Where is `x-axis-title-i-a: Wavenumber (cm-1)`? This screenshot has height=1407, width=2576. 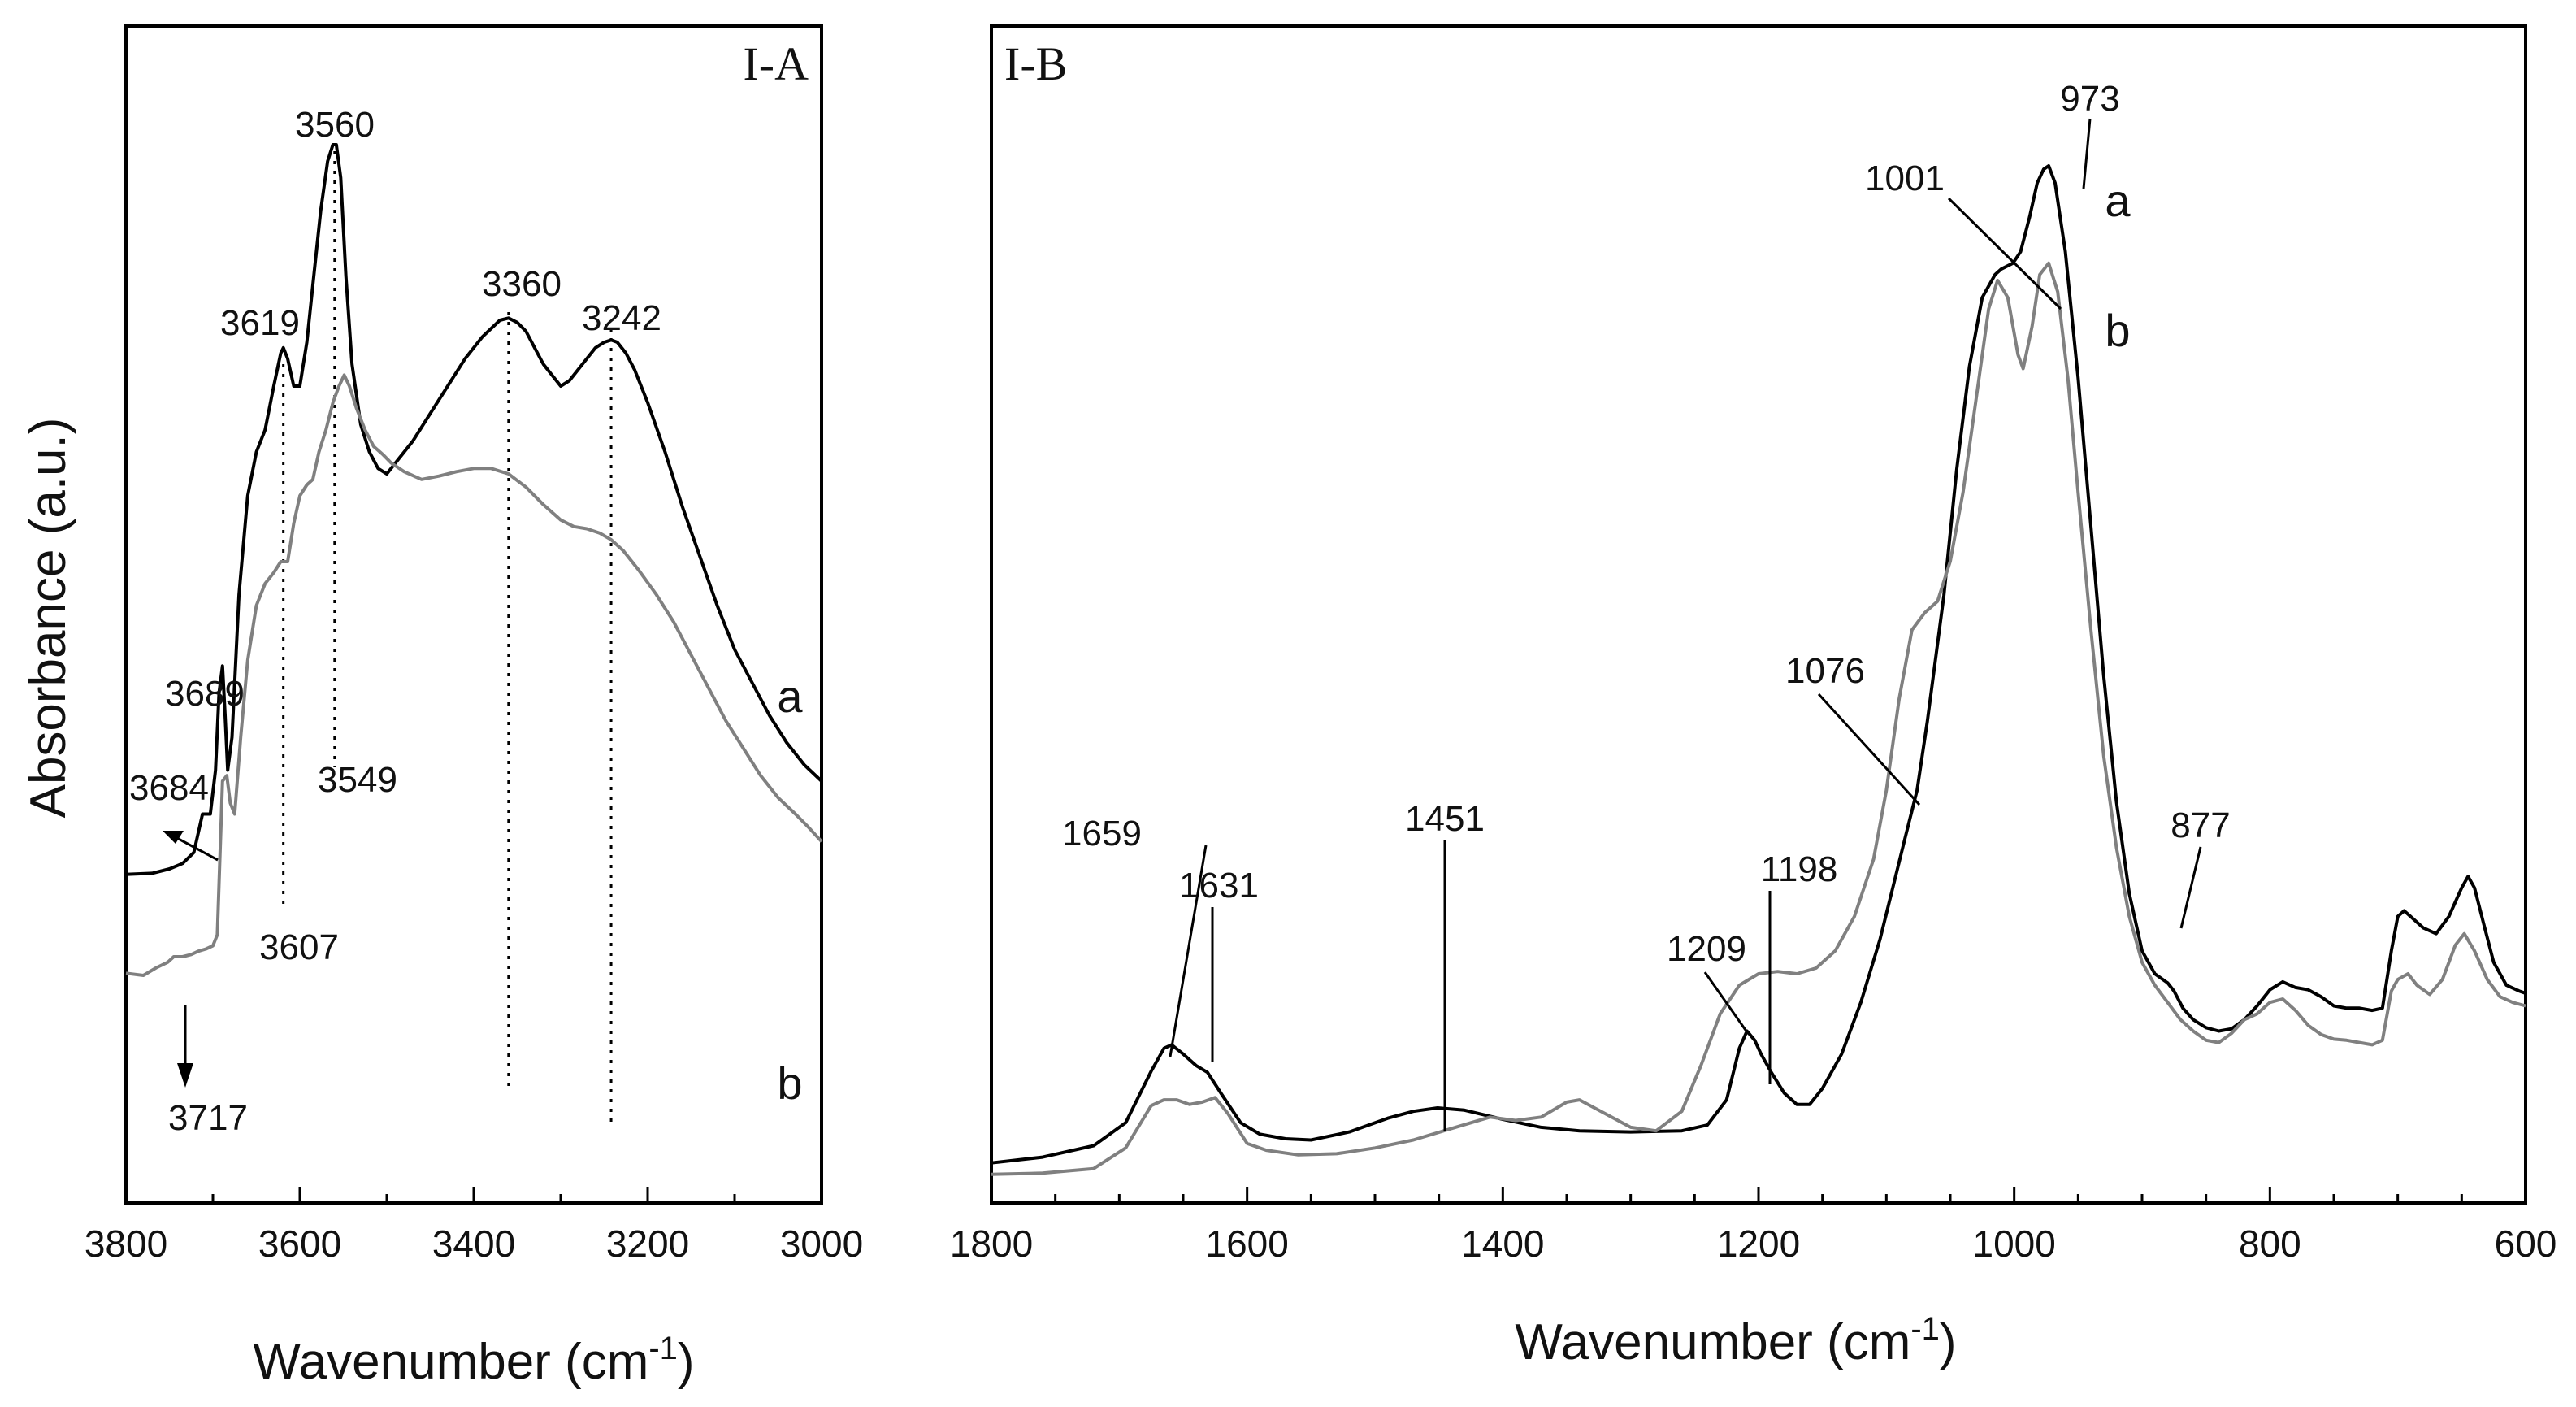
x-axis-title-i-a: Wavenumber (cm-1) is located at coordinates (473, 1360).